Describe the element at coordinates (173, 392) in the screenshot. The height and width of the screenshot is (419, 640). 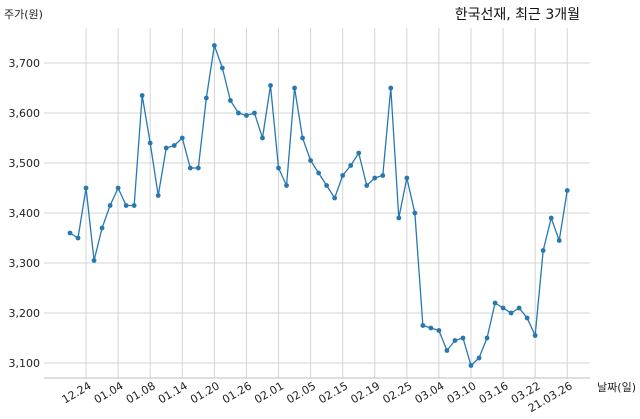
I see `x-tick-label: 01.14` at that location.